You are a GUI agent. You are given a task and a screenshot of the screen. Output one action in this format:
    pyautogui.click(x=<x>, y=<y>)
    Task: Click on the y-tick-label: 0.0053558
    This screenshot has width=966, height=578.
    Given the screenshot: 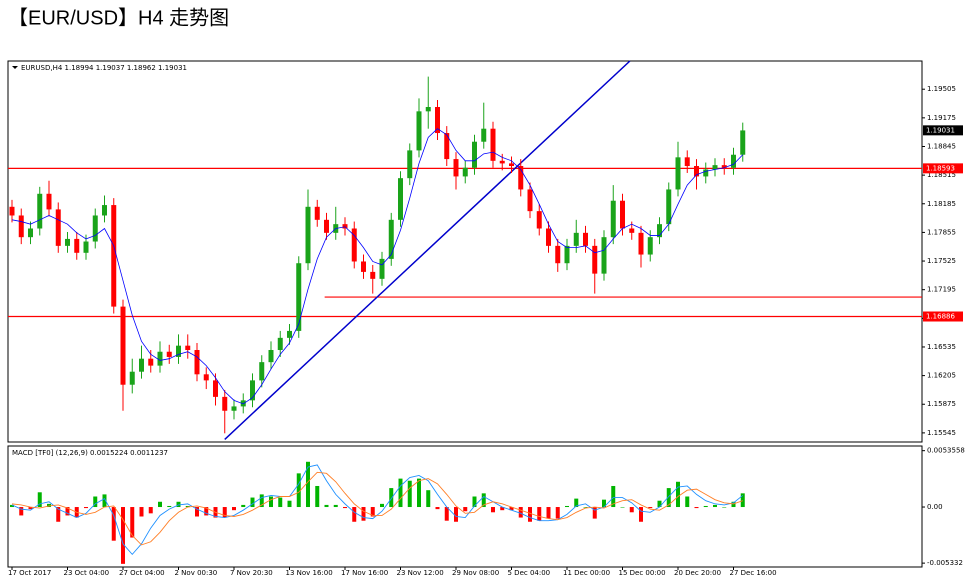 What is the action you would take?
    pyautogui.click(x=946, y=451)
    